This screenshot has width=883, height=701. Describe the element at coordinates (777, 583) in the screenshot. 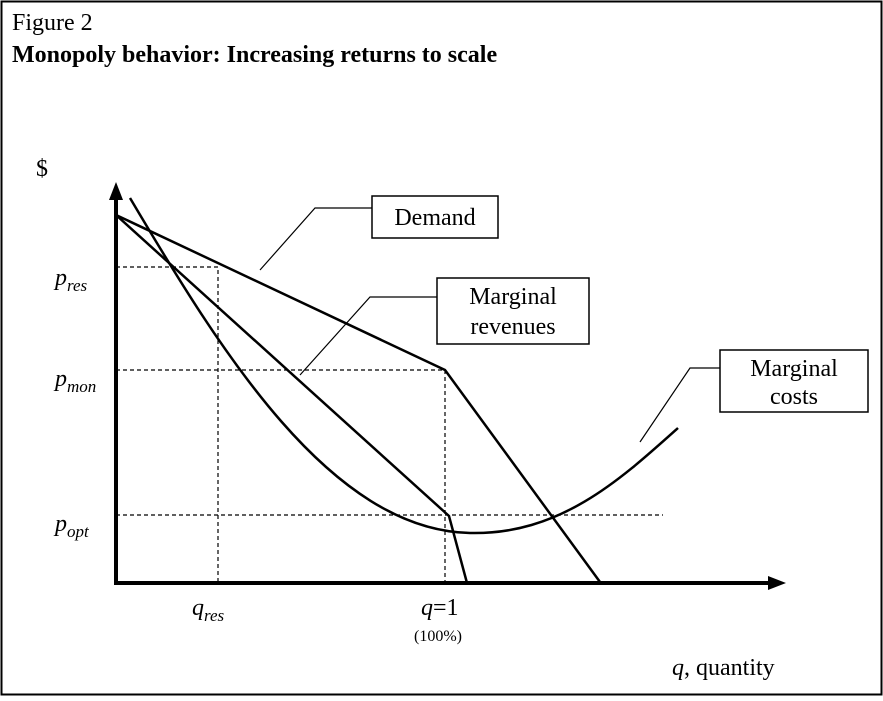

I see `x-axis-arrow` at that location.